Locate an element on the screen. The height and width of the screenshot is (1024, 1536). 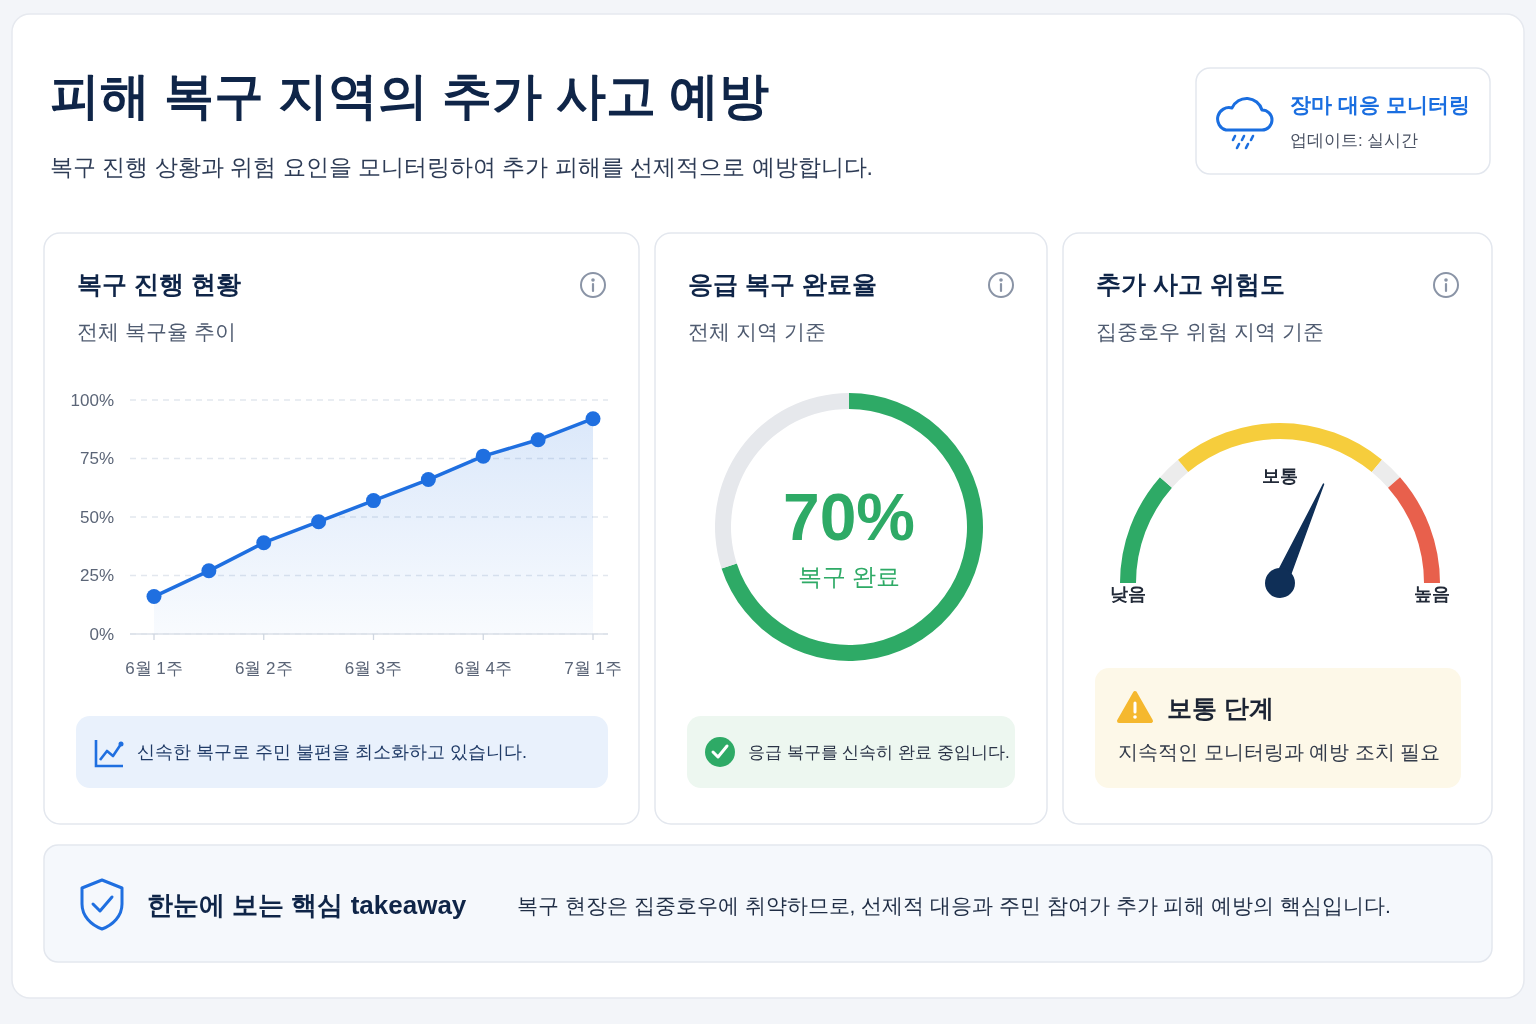
slice-label: 보통 is located at coordinates (1280, 476).